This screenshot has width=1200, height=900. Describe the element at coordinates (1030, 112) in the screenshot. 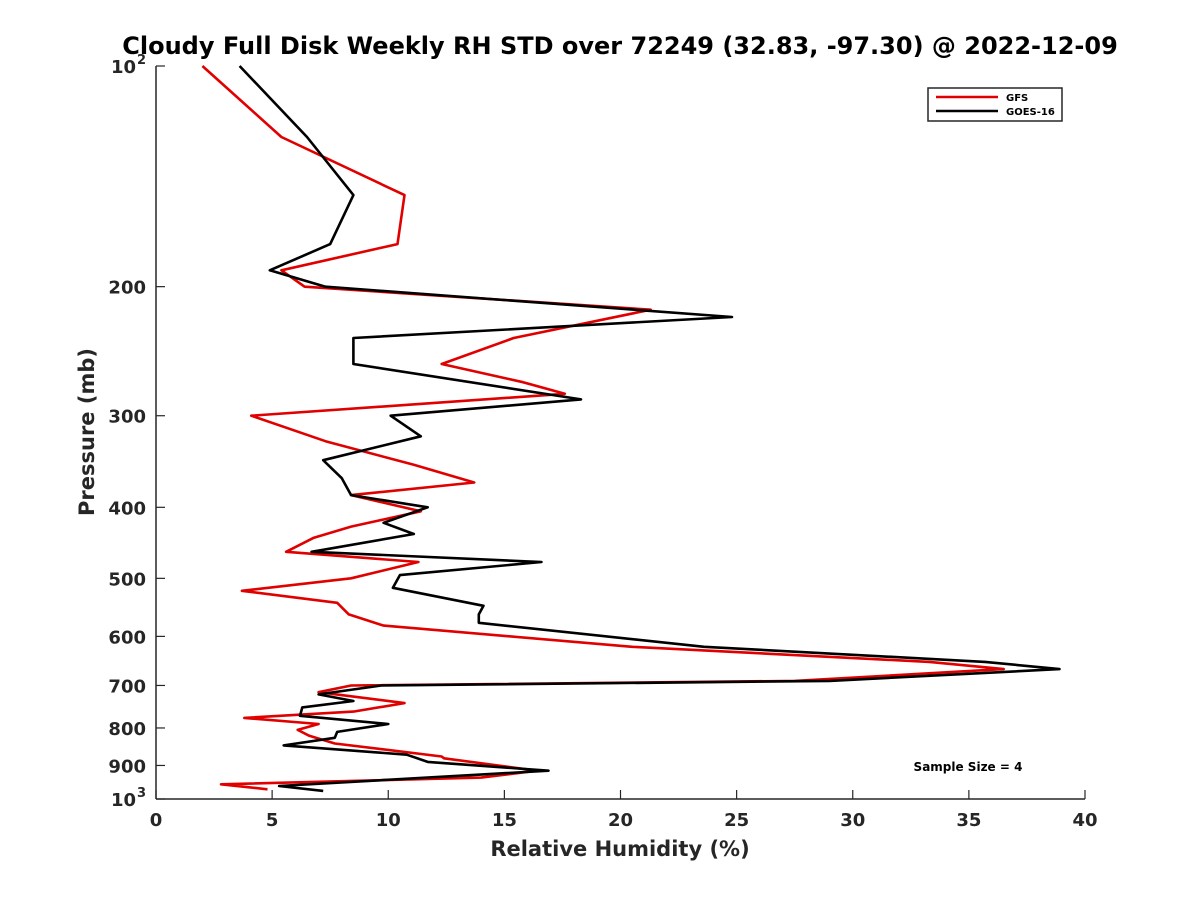

I see `legend-label-goes-16: GOES-16` at that location.